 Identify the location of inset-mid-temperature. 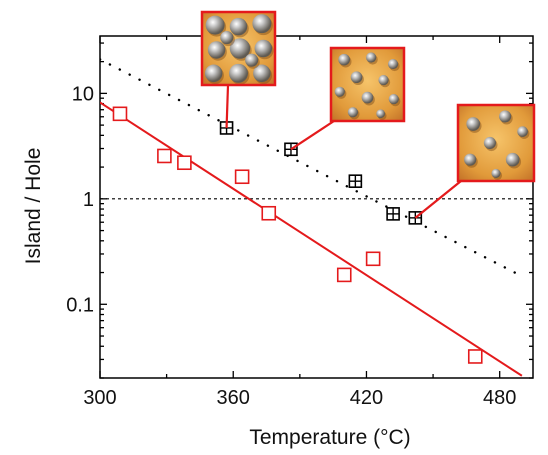
(348, 98).